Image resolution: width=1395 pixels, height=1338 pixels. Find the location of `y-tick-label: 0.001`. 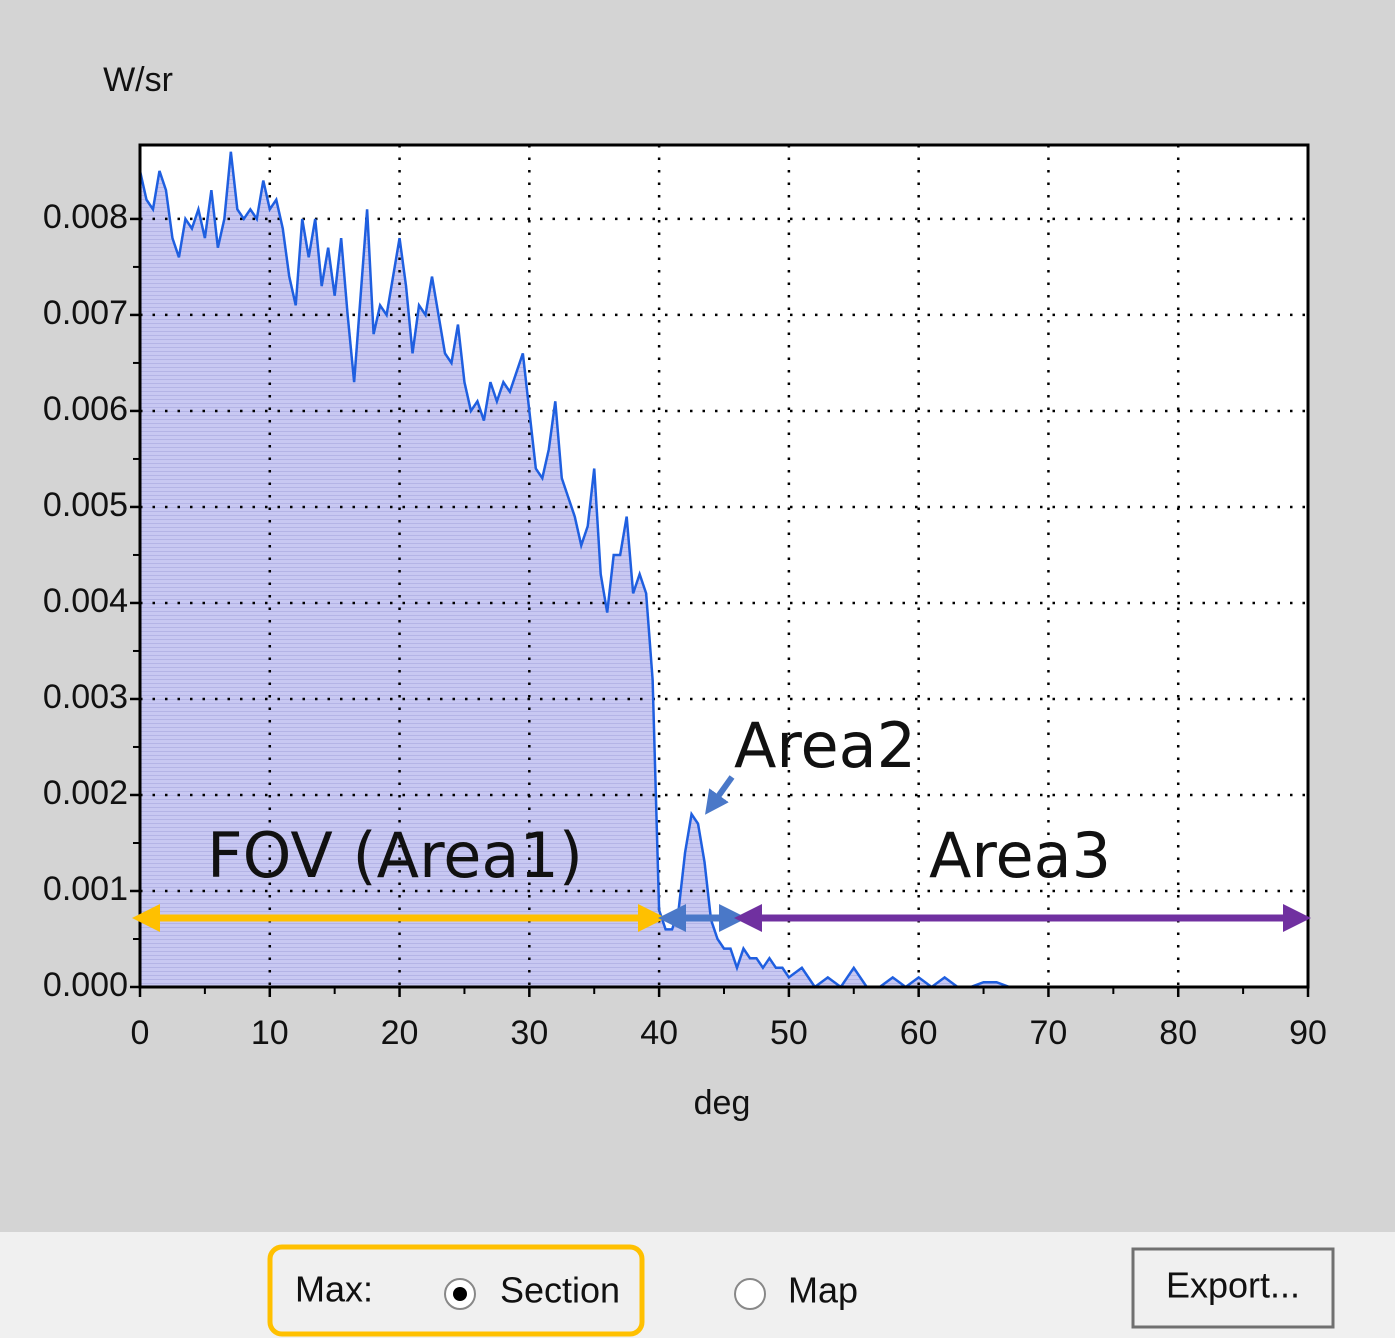

y-tick-label: 0.001 is located at coordinates (85, 889).